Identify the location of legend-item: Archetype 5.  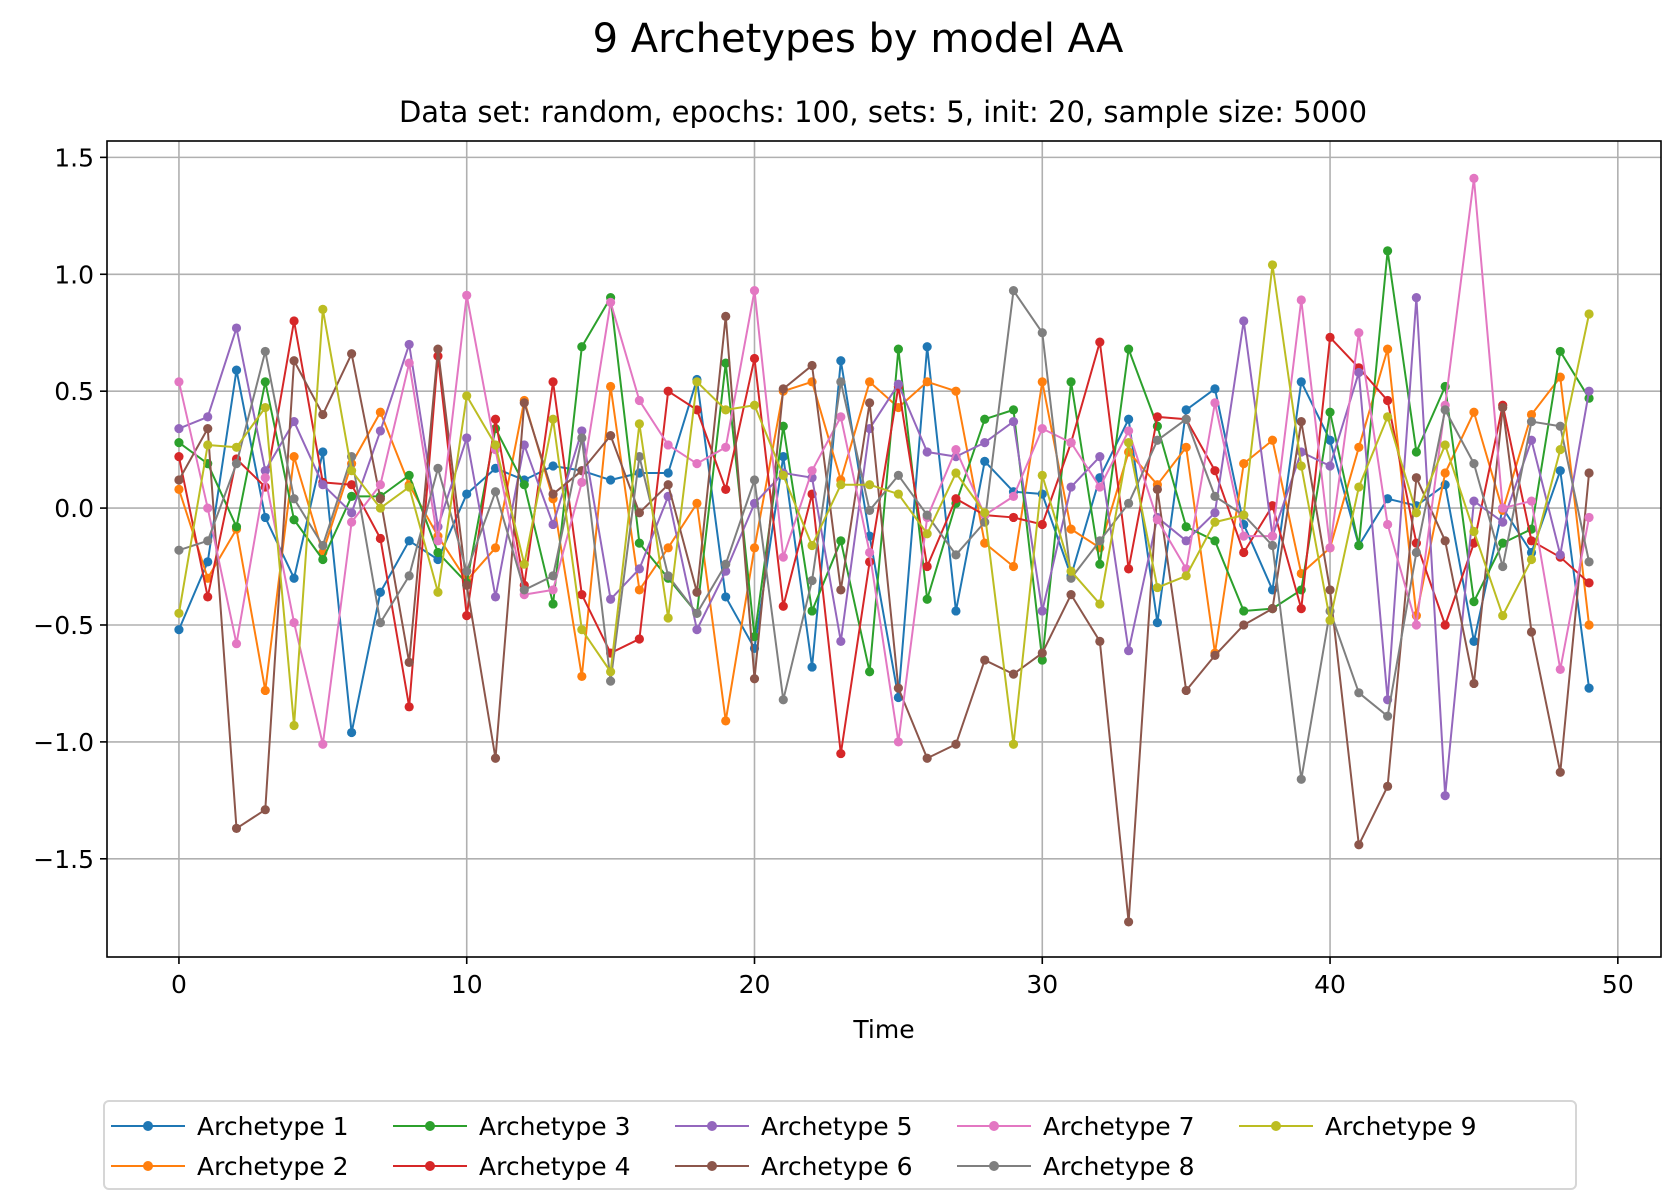
(794, 1126).